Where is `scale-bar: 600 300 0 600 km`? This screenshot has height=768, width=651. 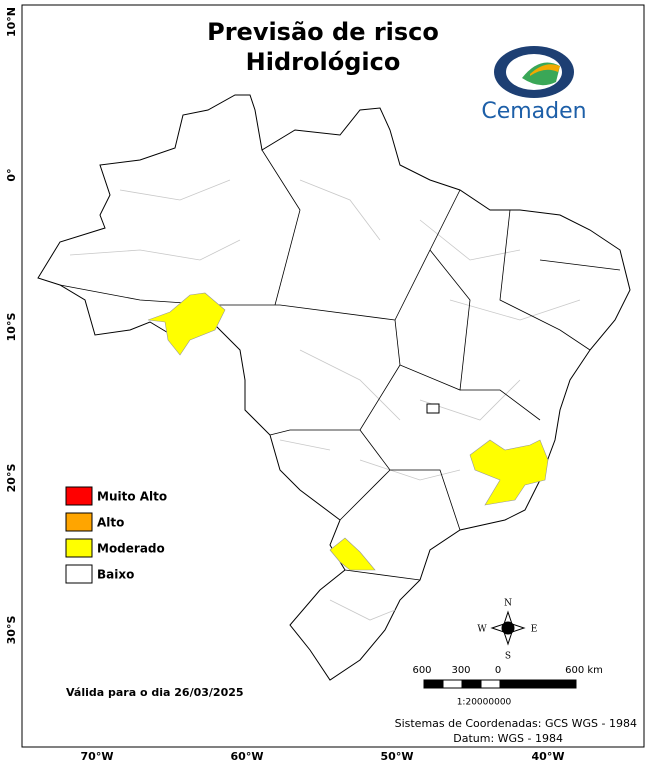 scale-bar: 600 300 0 600 km is located at coordinates (507, 677).